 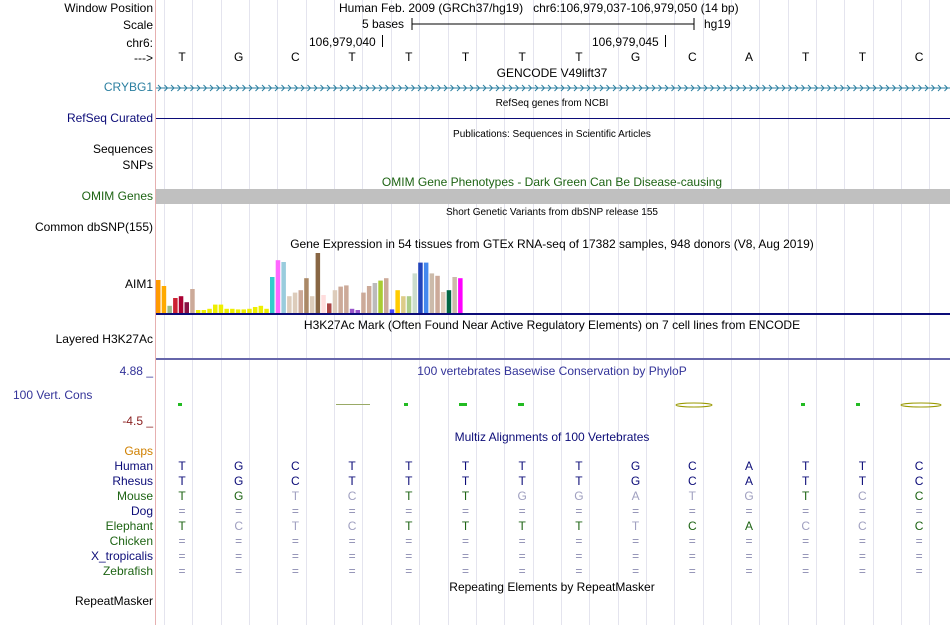 I want to click on gencode-gene-model, so click(x=553, y=88).